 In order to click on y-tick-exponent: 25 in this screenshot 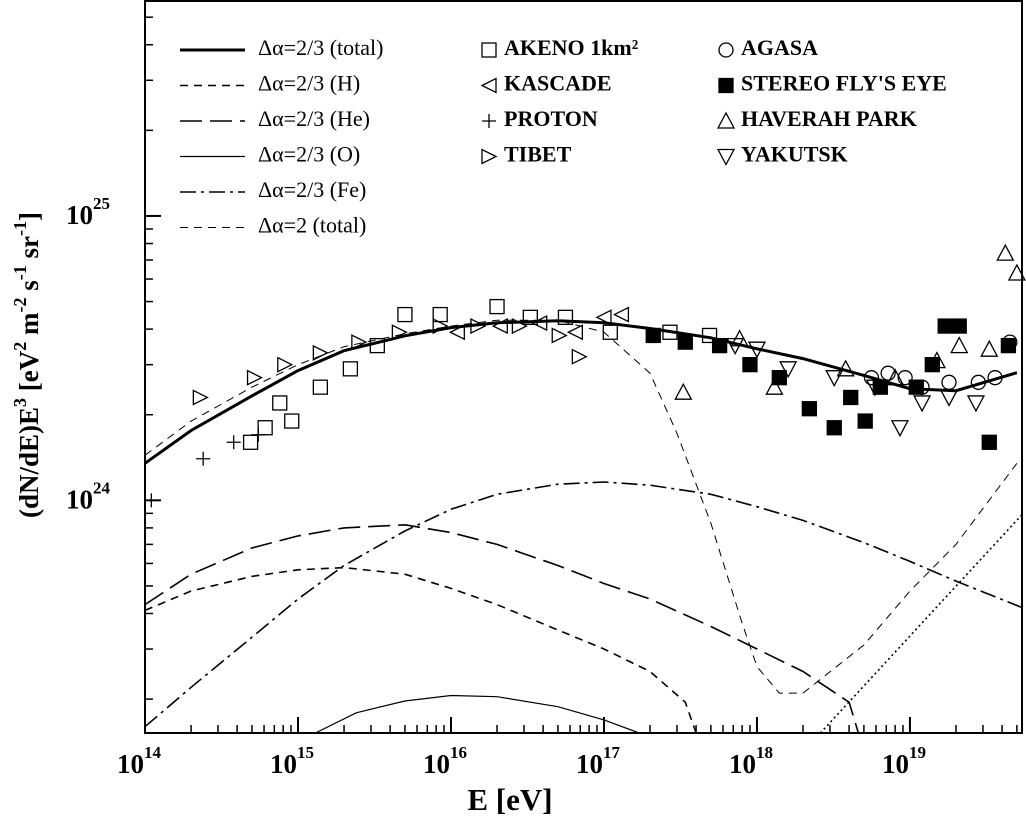, I will do `click(101, 203)`.